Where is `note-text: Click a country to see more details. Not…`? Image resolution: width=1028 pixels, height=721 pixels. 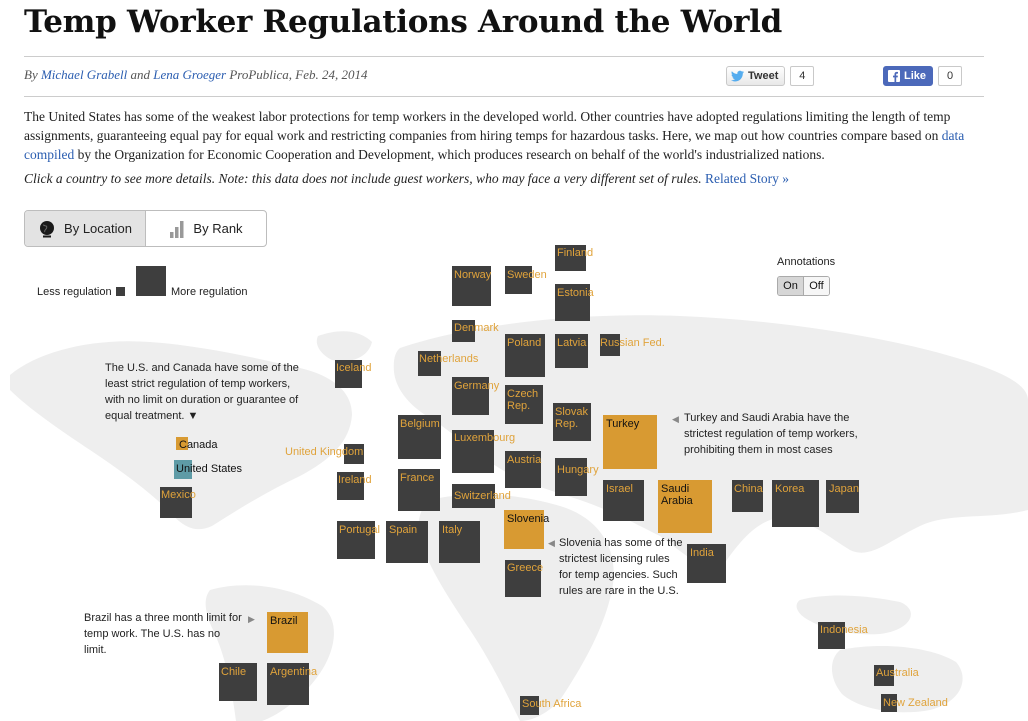
note-text: Click a country to see more details. Not… is located at coordinates (363, 178).